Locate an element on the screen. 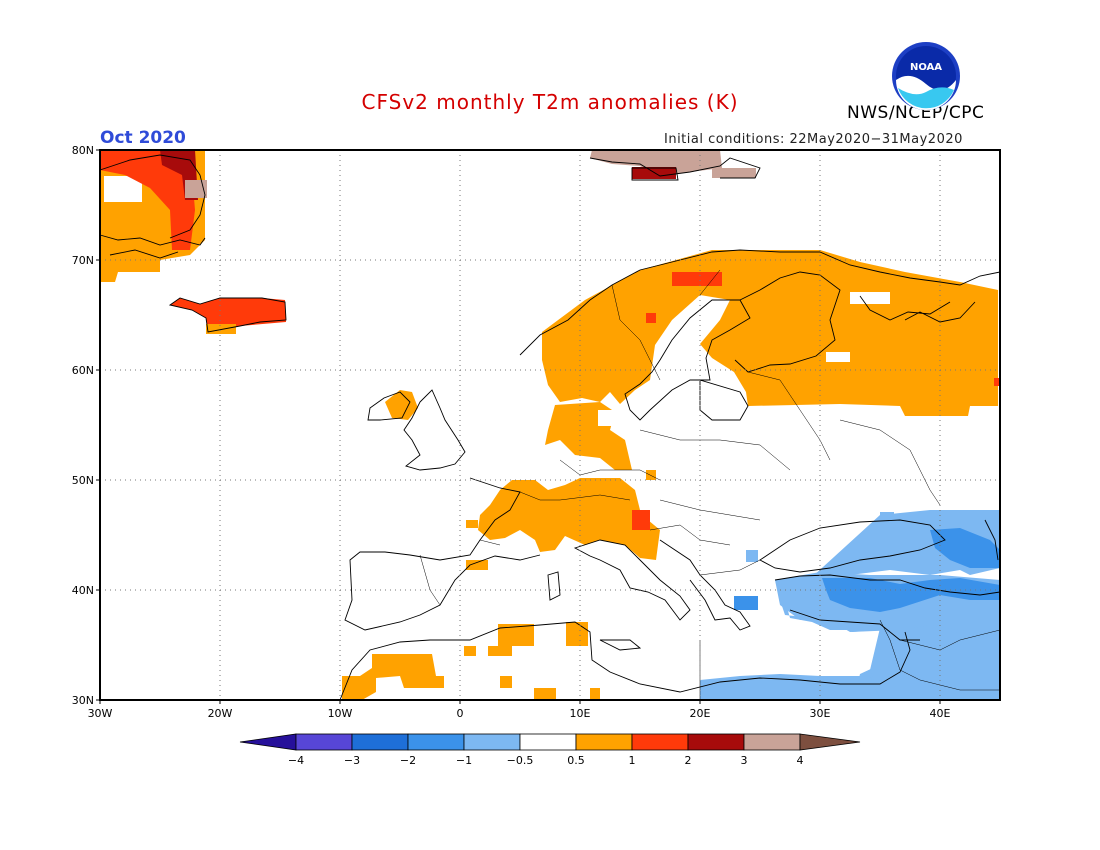 The height and width of the screenshot is (850, 1100). initial-conditions-label: Initial conditions: 22May2020−31May2020 is located at coordinates (813, 139).